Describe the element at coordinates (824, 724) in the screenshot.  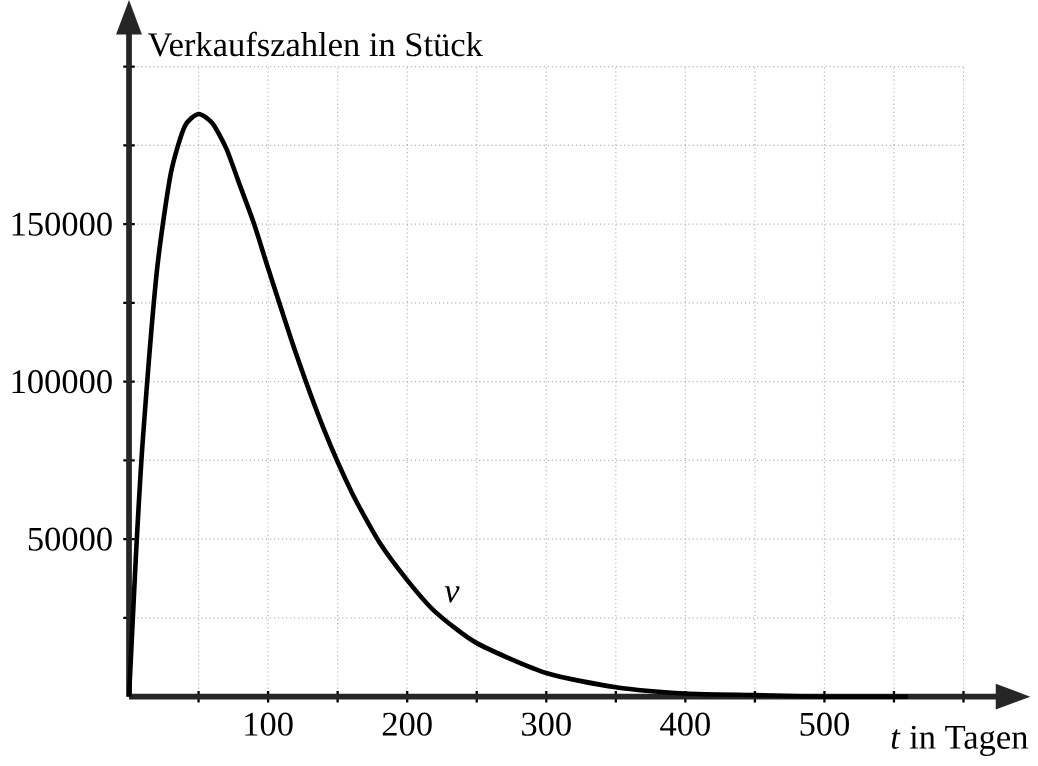
I see `x-tick-label: 500` at that location.